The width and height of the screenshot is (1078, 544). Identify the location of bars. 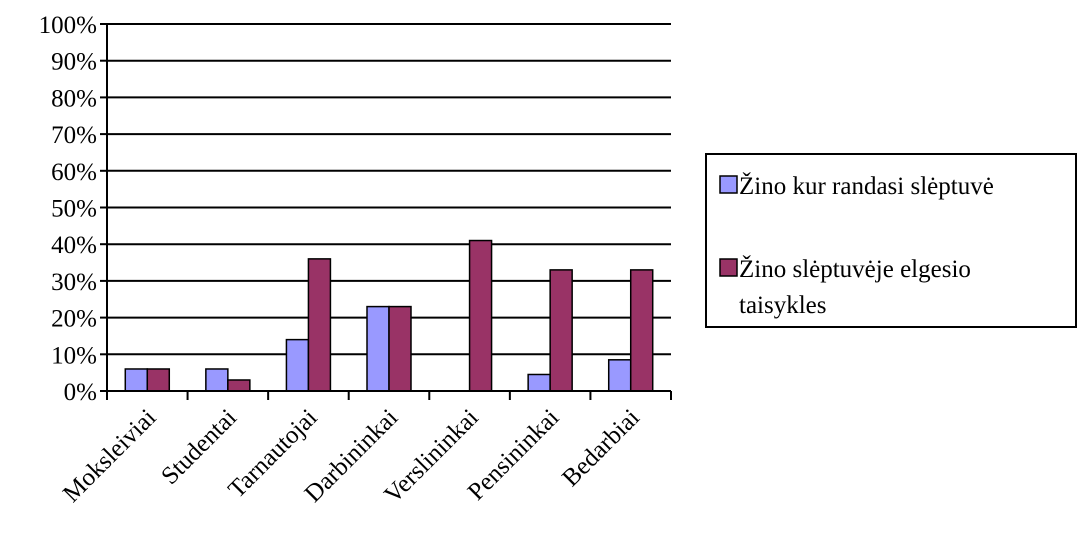
(389, 315).